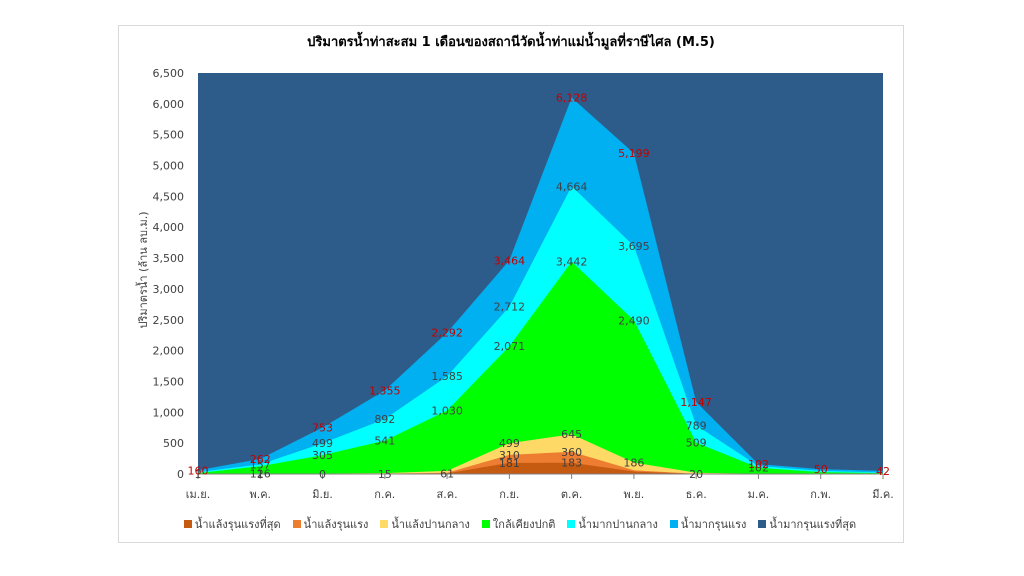 This screenshot has height=576, width=1024. I want to click on y-tick-label: 4,500, so click(169, 196).